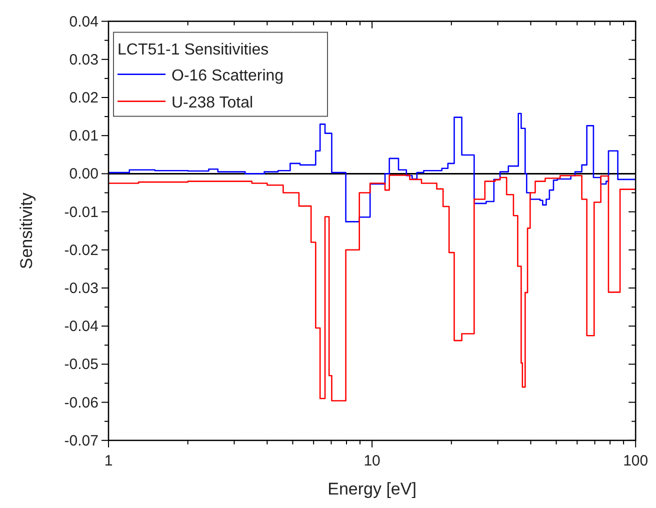 The image size is (656, 508). What do you see at coordinates (635, 461) in the screenshot?
I see `x-tick-label: 100` at bounding box center [635, 461].